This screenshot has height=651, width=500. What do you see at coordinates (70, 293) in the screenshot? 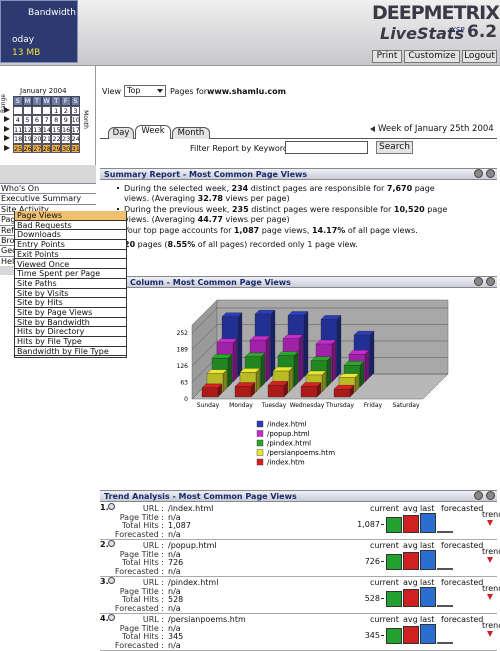
I see `submenu-item: Site by Visits` at bounding box center [70, 293].